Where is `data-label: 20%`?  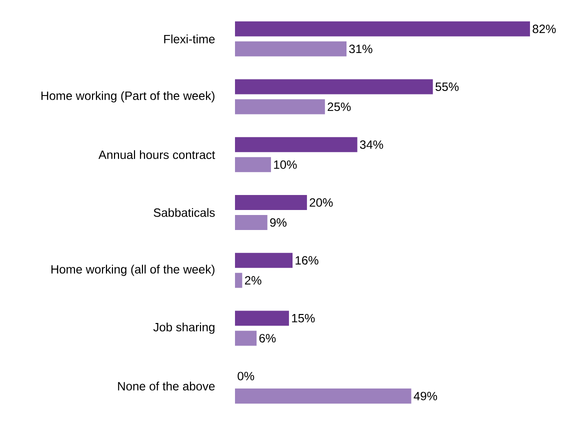 data-label: 20% is located at coordinates (321, 202).